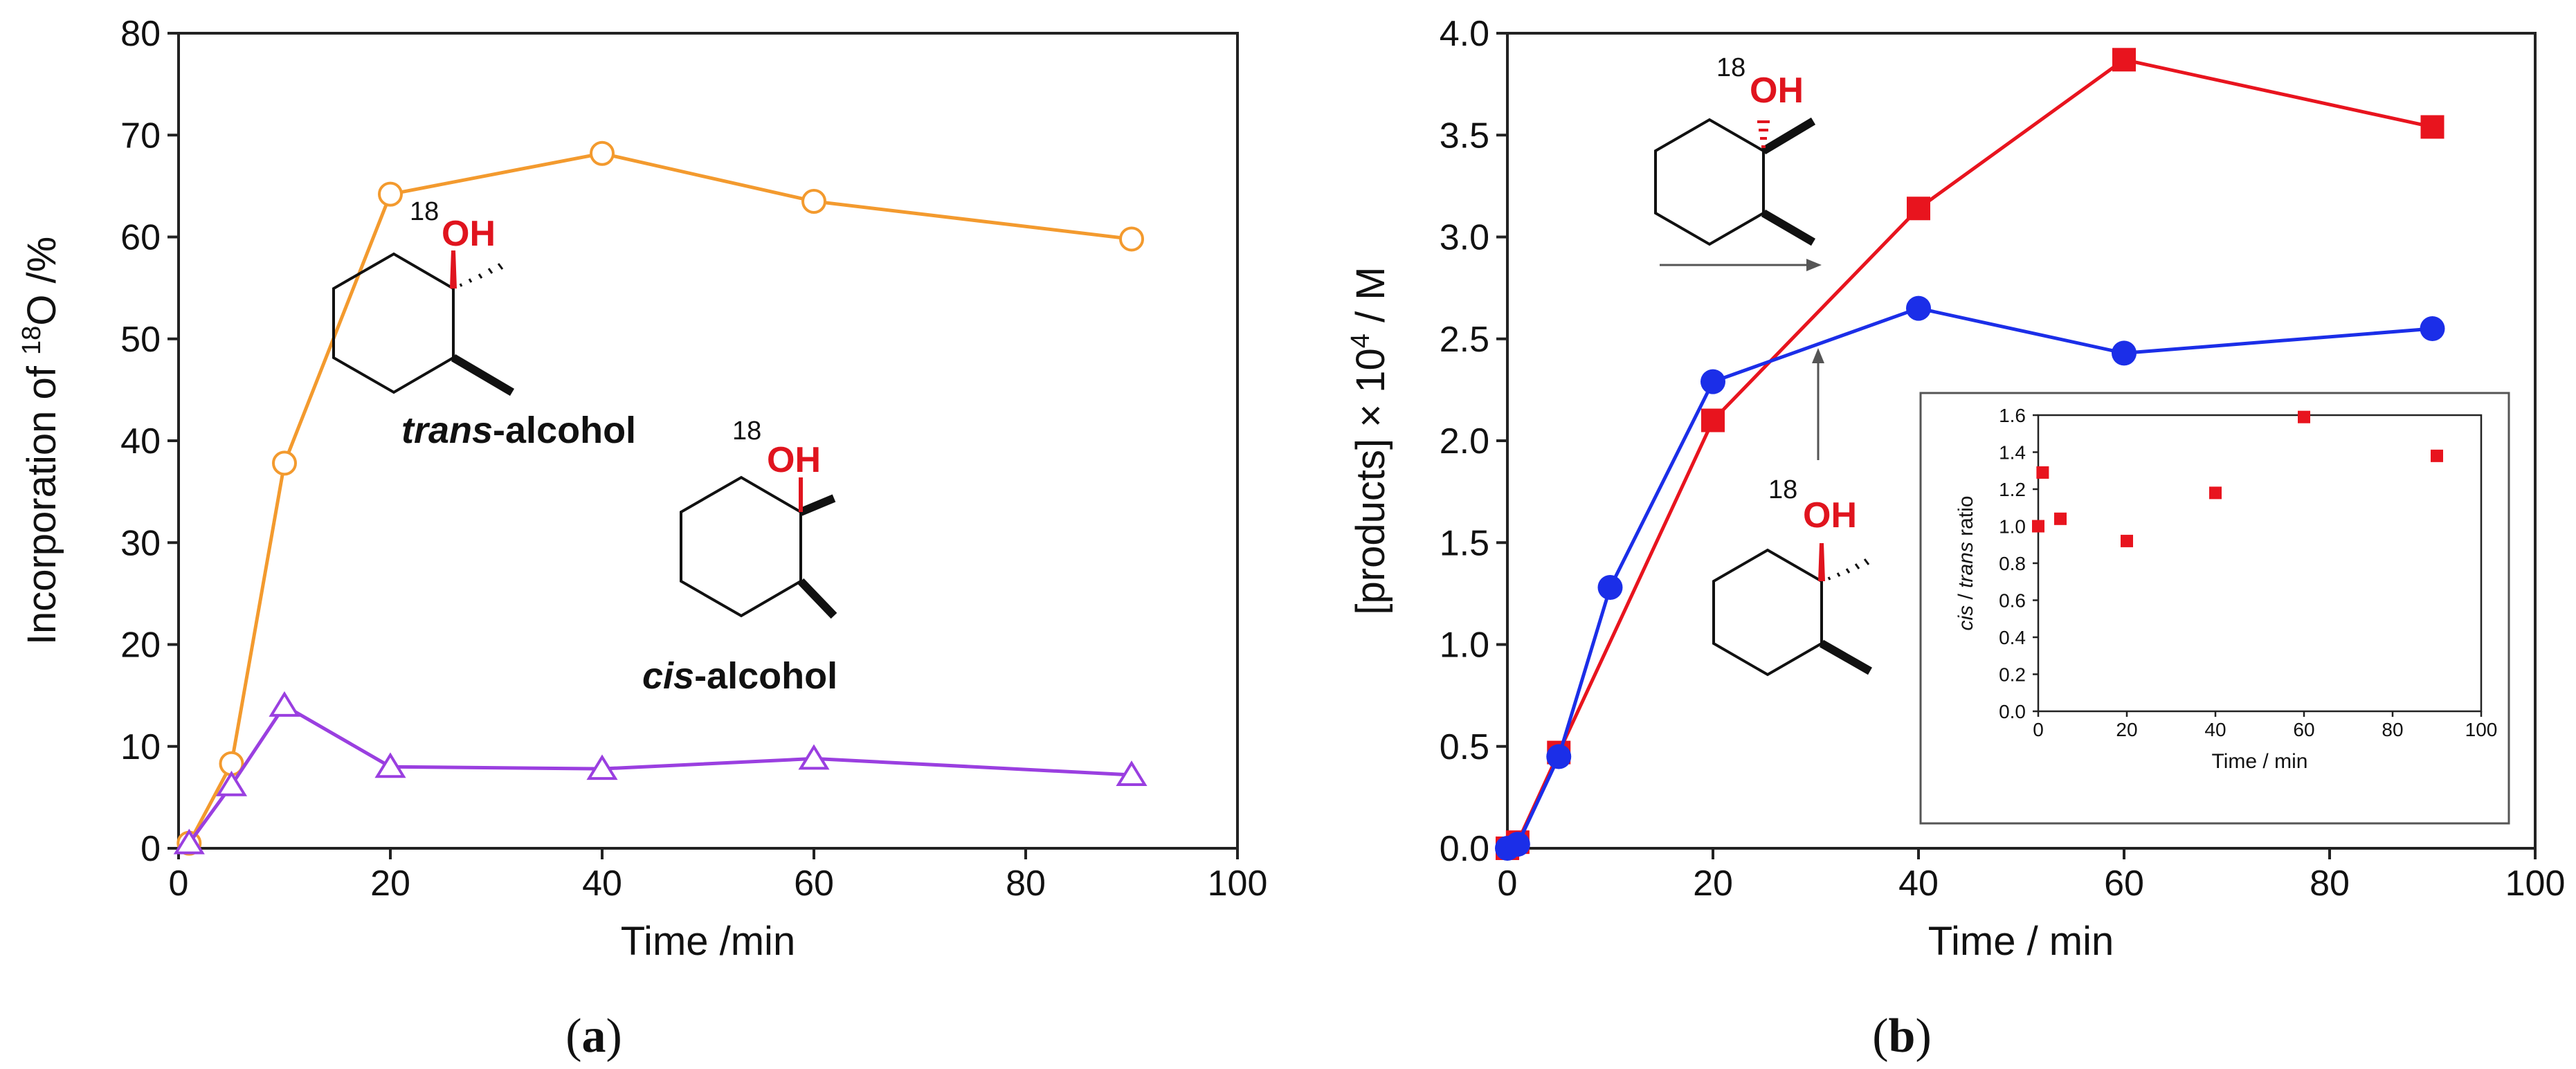  What do you see at coordinates (424, 211) in the screenshot?
I see `trans-oh-isotope: 18` at bounding box center [424, 211].